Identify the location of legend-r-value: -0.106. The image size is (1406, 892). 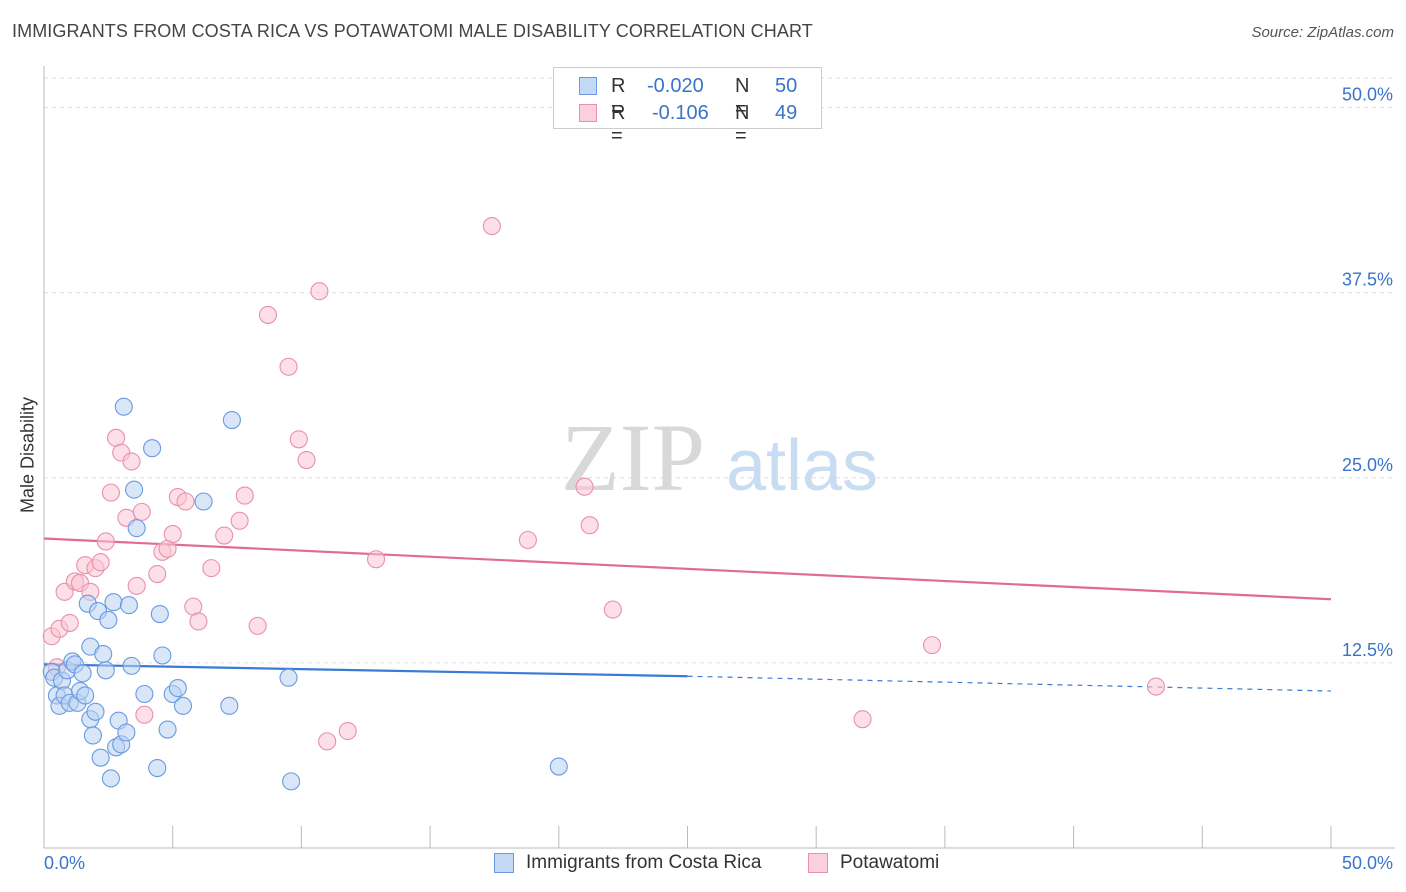
(680, 113).